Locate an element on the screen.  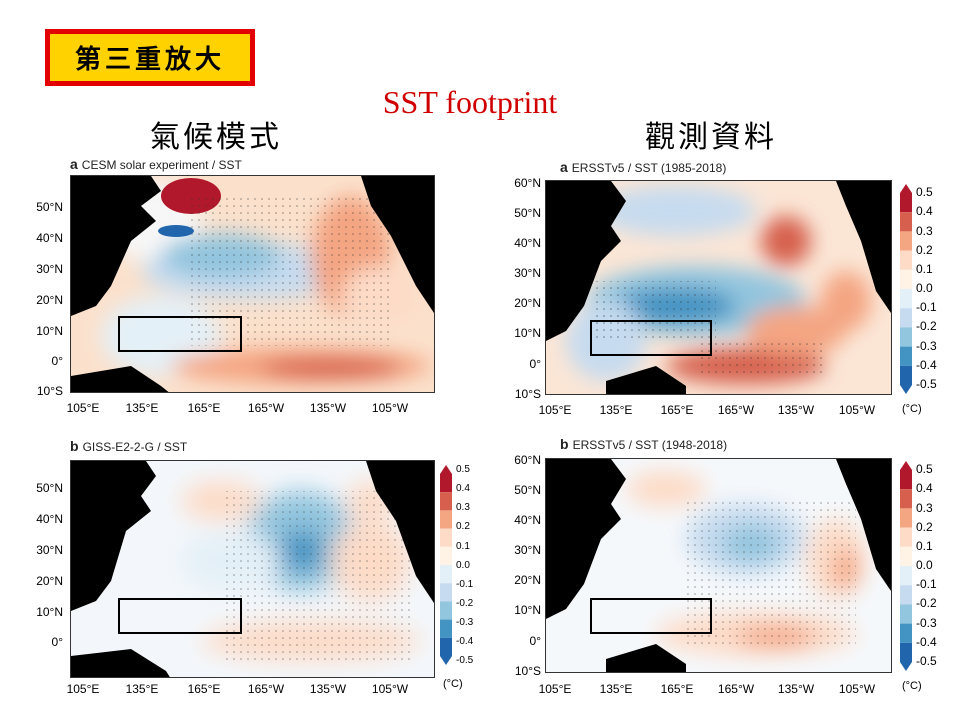
panel-label: b ERSSTv5 / SST (1948-2018) is located at coordinates (644, 444).